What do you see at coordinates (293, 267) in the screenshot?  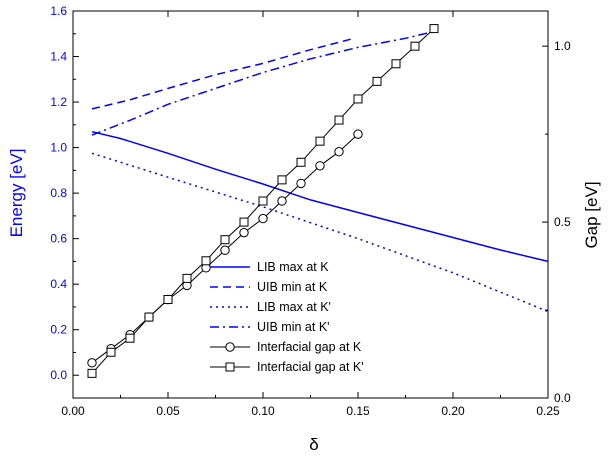 I see `legend-label-lib-max-k: LIB max at K` at bounding box center [293, 267].